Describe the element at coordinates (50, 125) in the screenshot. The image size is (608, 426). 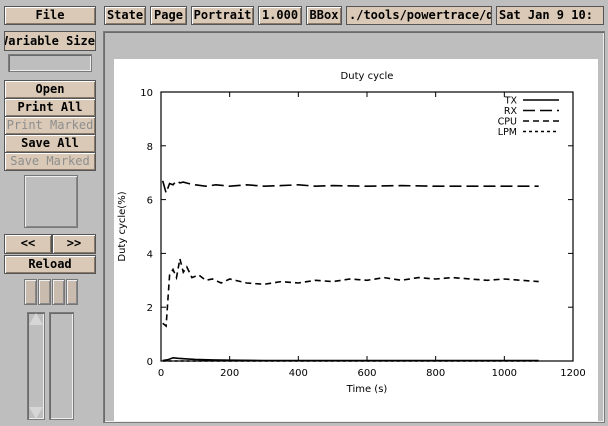
I see `print-marked-button: Print Marked` at that location.